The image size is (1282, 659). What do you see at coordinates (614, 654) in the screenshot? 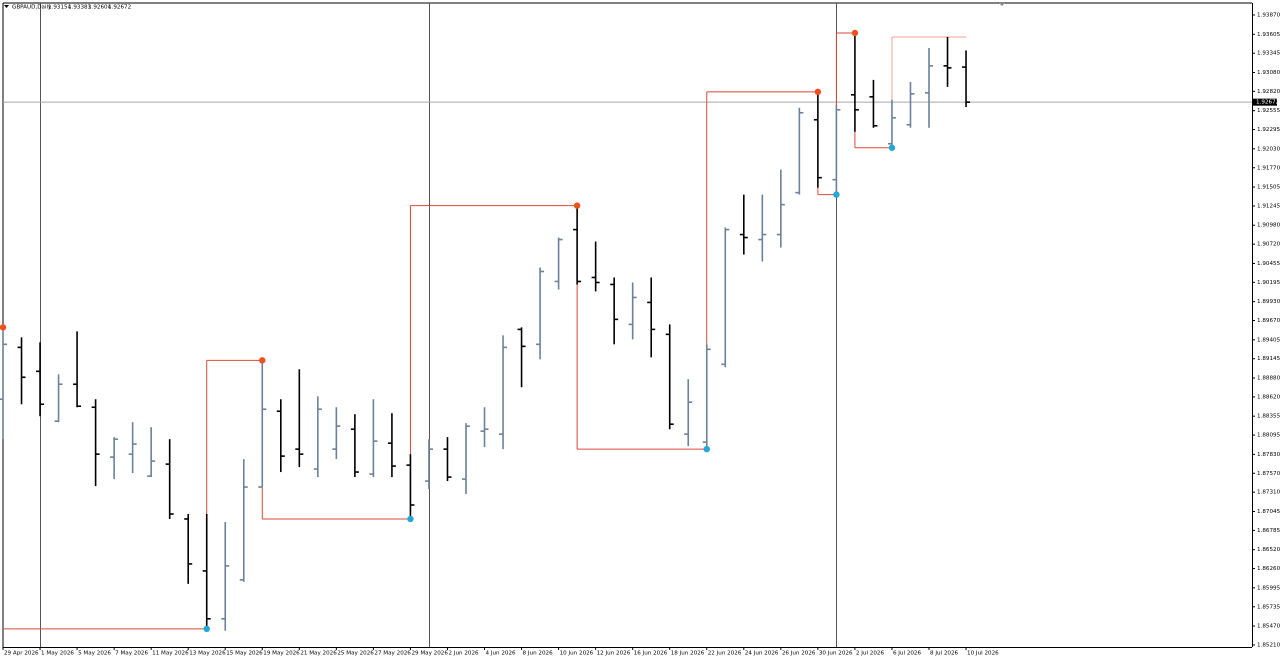
I see `x-tick-label: 12 Jun 2026` at bounding box center [614, 654].